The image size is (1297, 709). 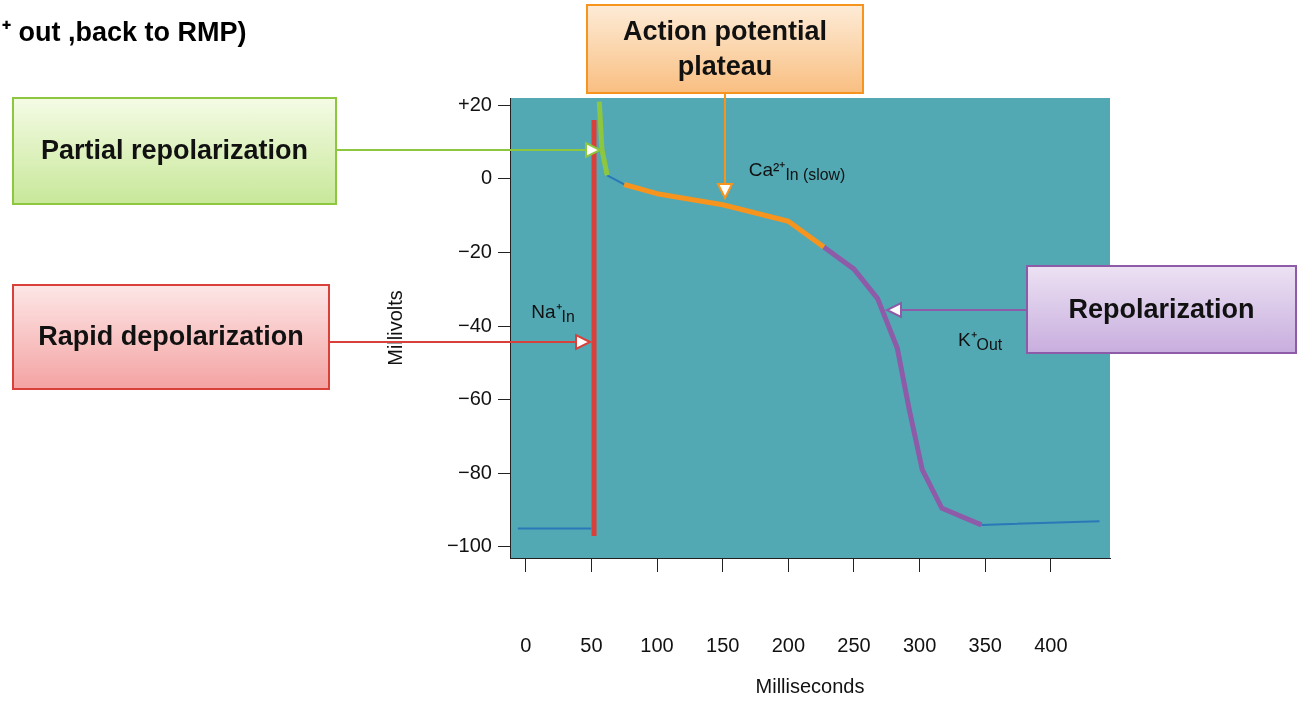 What do you see at coordinates (919, 644) in the screenshot?
I see `x-tick-label: 300` at bounding box center [919, 644].